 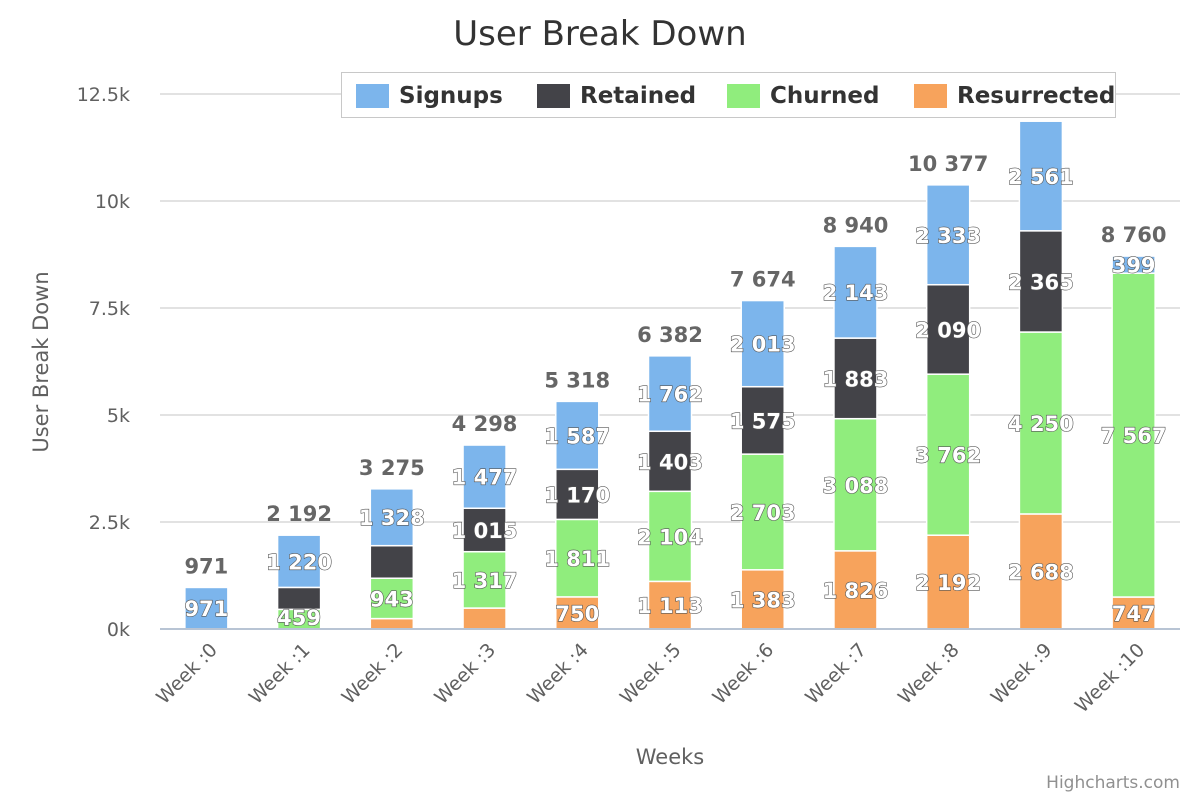 I want to click on legend-item-resurrected: Resurrected, so click(x=1015, y=96).